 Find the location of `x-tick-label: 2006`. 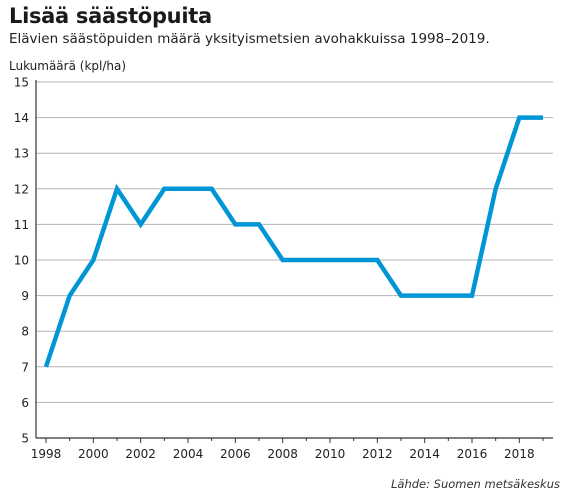

x-tick-label: 2006 is located at coordinates (235, 454).